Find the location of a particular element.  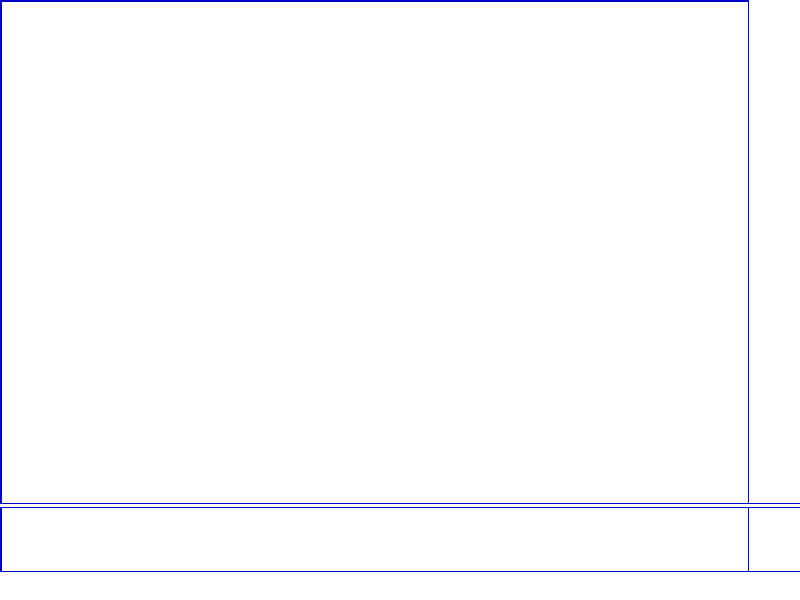

price-axis is located at coordinates (774, 285).